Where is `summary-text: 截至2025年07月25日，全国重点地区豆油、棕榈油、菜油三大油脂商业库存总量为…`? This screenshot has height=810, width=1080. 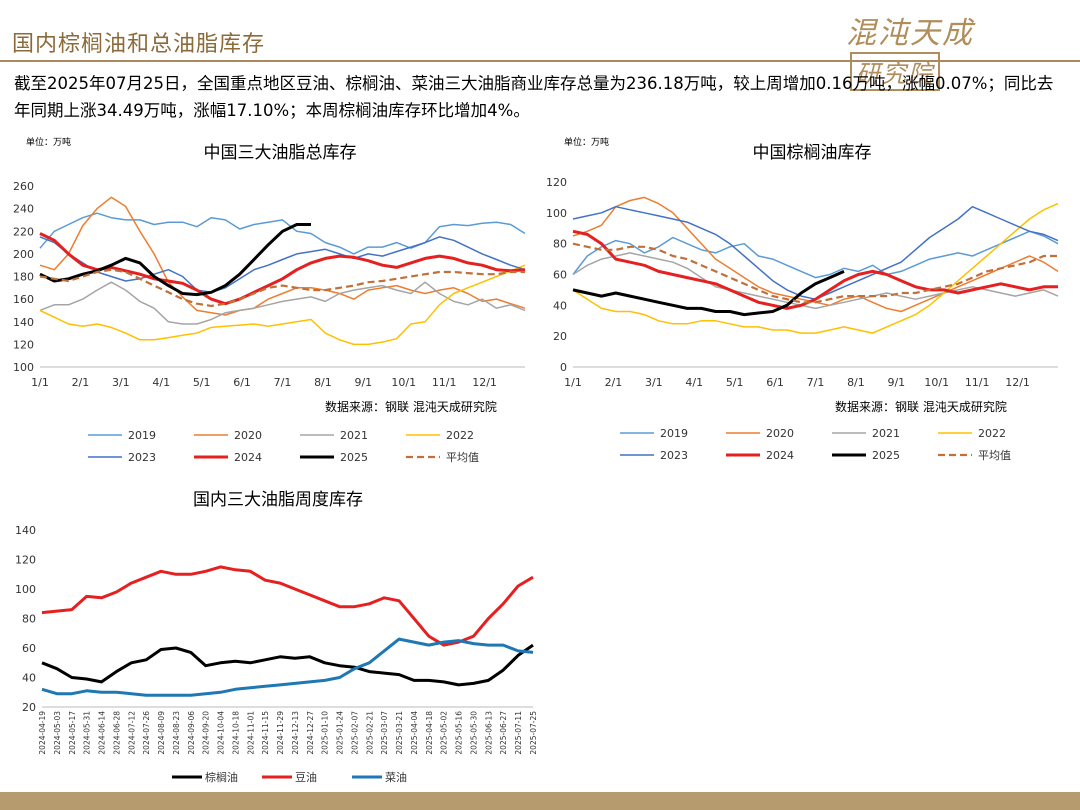 summary-text: 截至2025年07月25日，全国重点地区豆油、棕榈油、菜油三大油脂商业库存总量为… is located at coordinates (534, 97).